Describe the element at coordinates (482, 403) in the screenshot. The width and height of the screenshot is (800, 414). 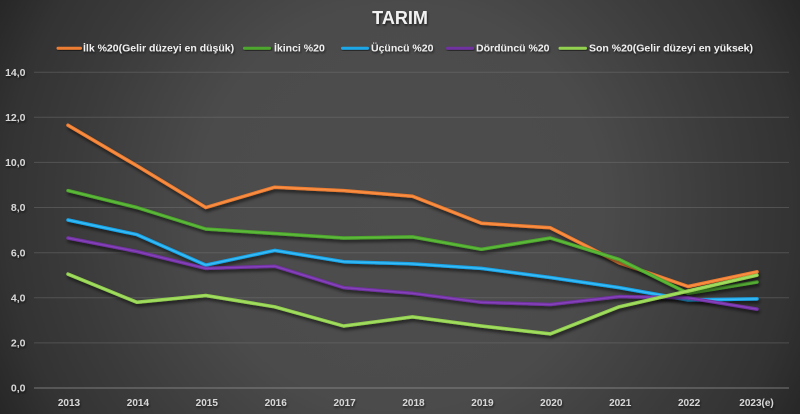
I see `svg-text: 2019` at that location.